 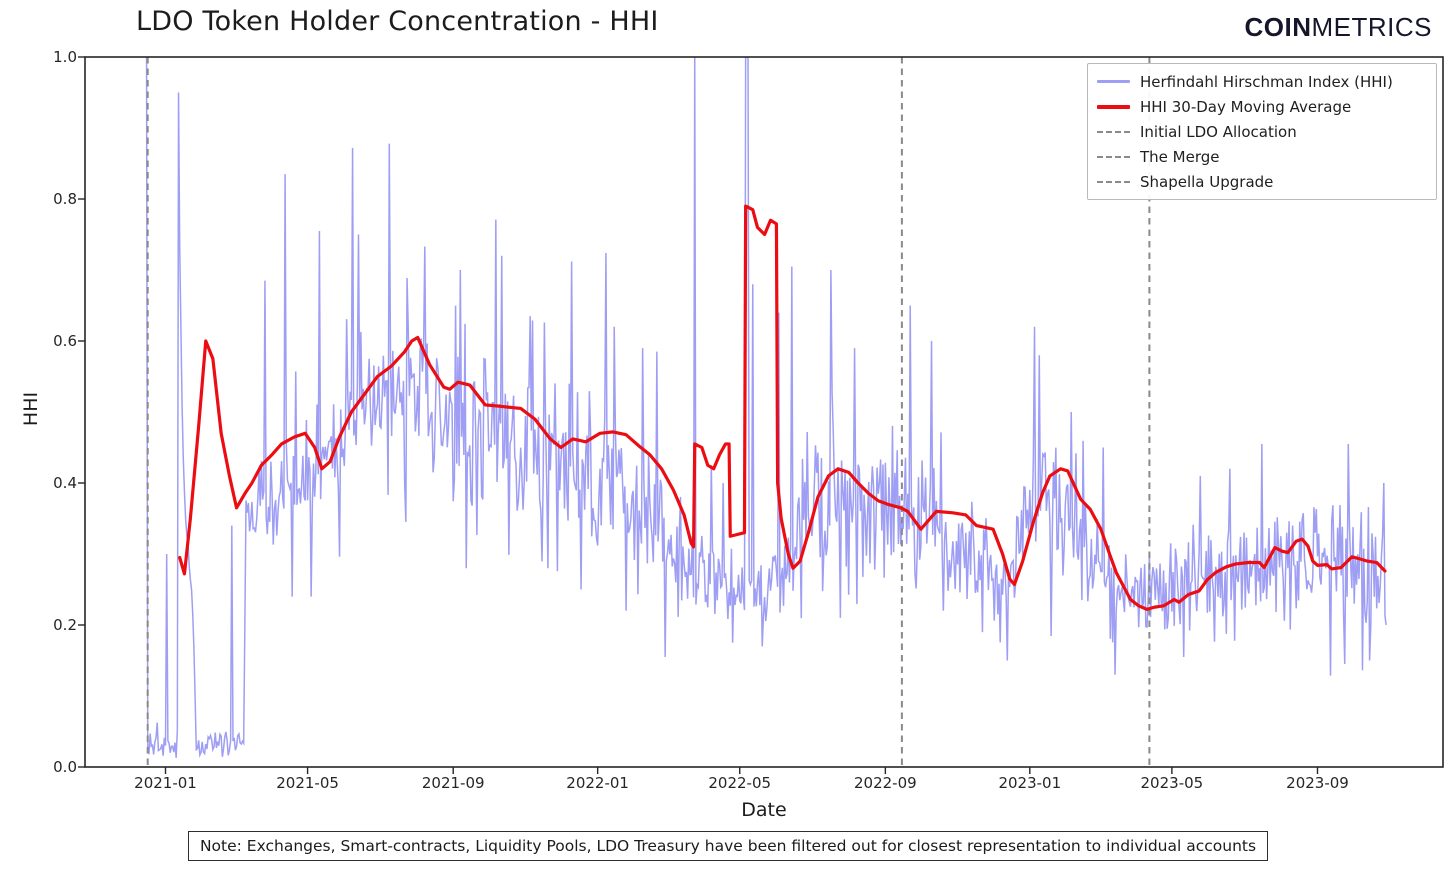 What do you see at coordinates (1262, 156) in the screenshot?
I see `legend-item-3: The Merge` at bounding box center [1262, 156].